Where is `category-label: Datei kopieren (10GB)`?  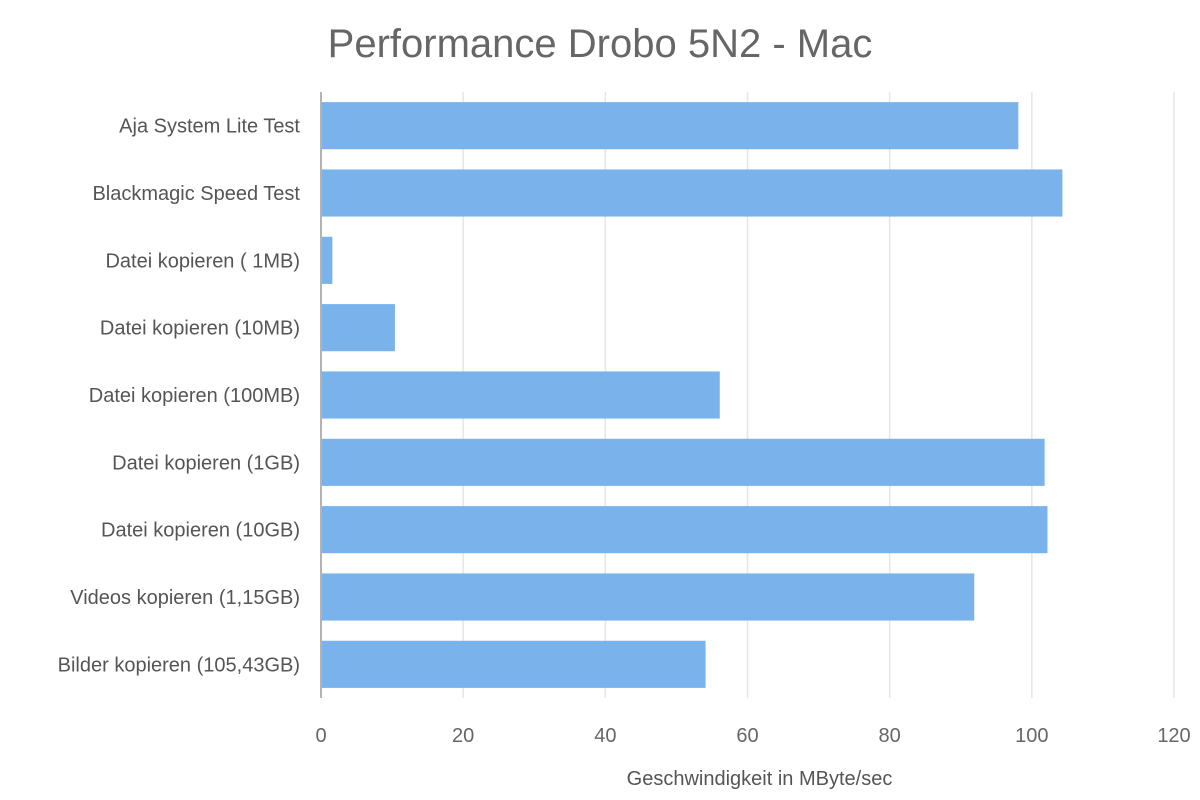
category-label: Datei kopieren (10GB) is located at coordinates (200, 531).